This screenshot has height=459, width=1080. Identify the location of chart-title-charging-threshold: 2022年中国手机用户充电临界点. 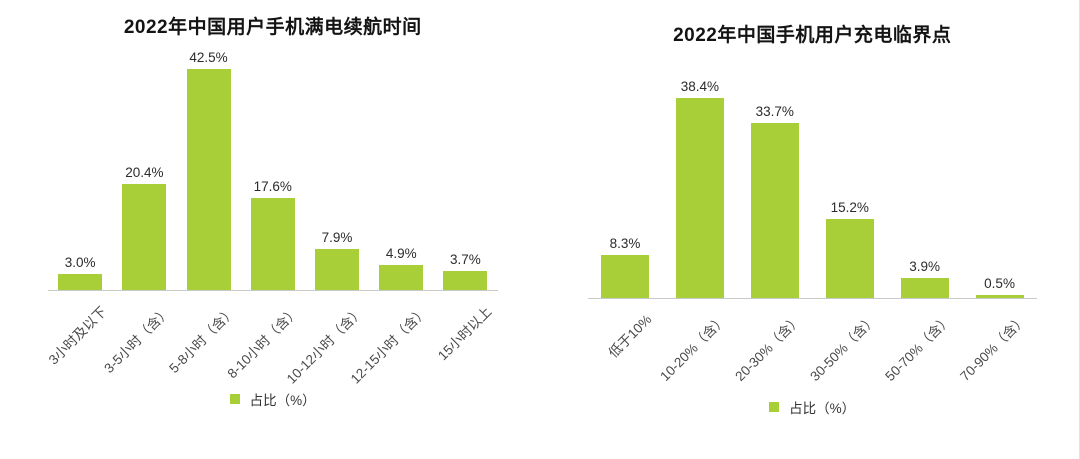
(812, 35).